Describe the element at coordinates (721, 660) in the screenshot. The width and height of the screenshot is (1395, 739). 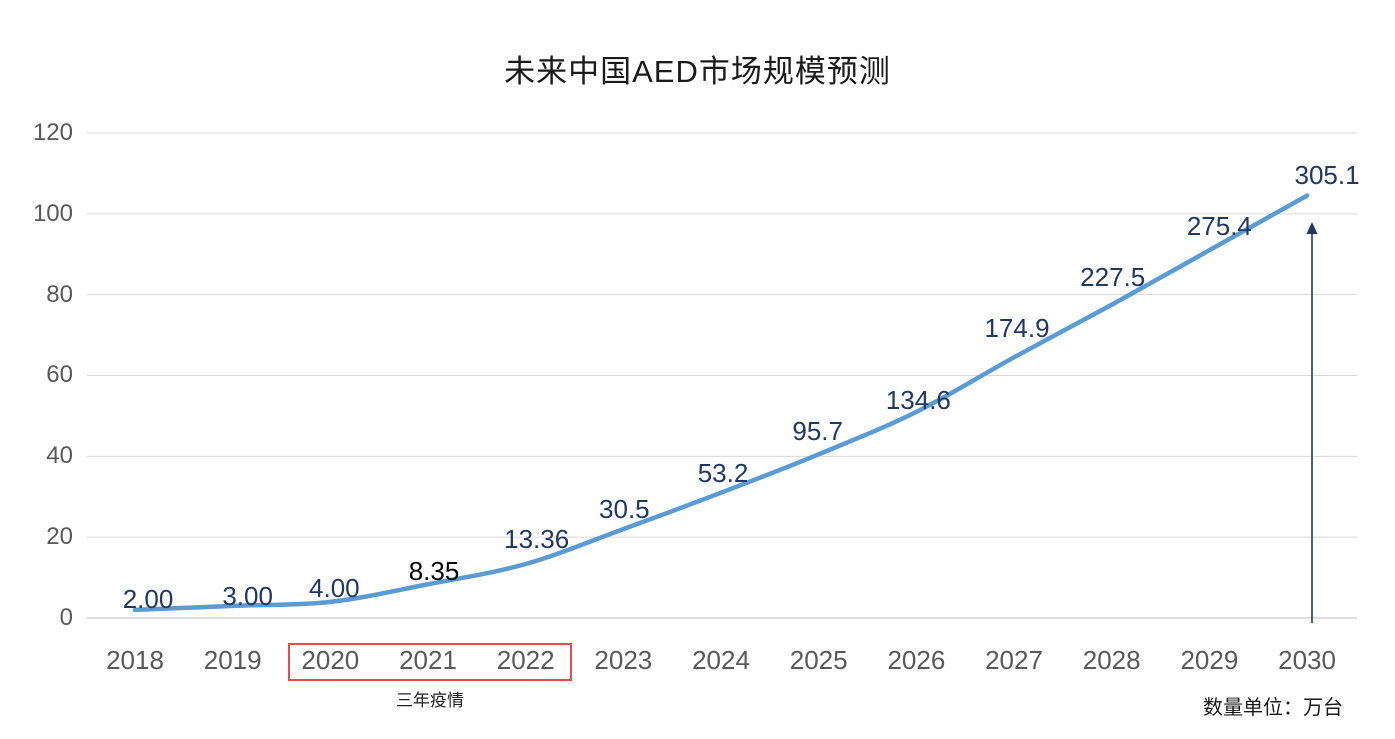
I see `x-axis-label-2024: 2024` at that location.